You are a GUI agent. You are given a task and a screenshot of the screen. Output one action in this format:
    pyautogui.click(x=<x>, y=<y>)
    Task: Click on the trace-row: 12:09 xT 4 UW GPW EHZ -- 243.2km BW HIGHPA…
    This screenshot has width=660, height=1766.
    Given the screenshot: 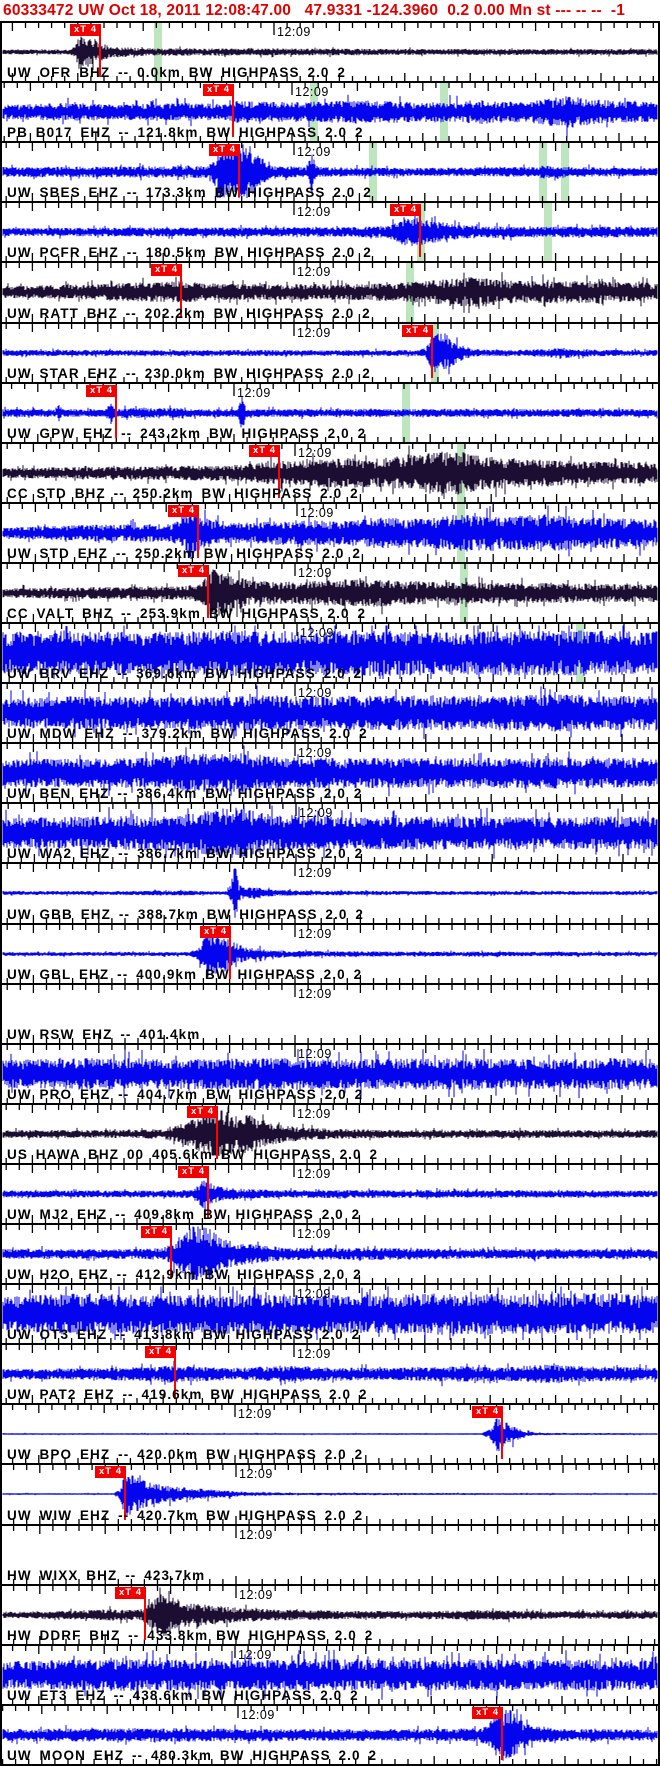 What is the action you would take?
    pyautogui.click(x=330, y=412)
    